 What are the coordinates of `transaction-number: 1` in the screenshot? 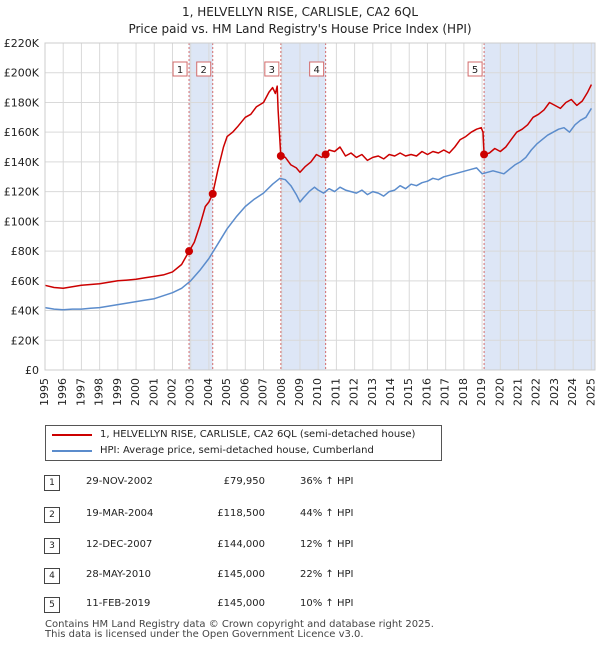 It's located at (52, 483).